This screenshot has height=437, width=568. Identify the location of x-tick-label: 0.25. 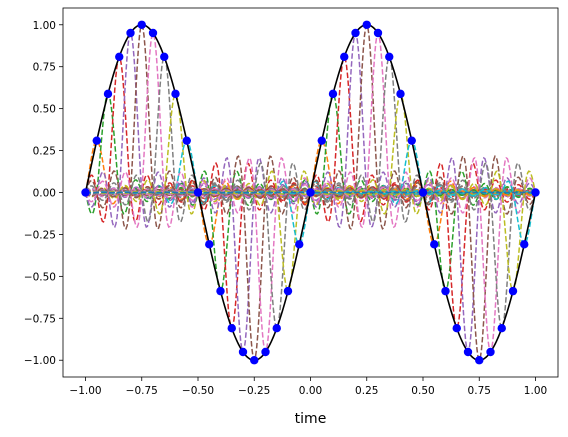
(366, 391).